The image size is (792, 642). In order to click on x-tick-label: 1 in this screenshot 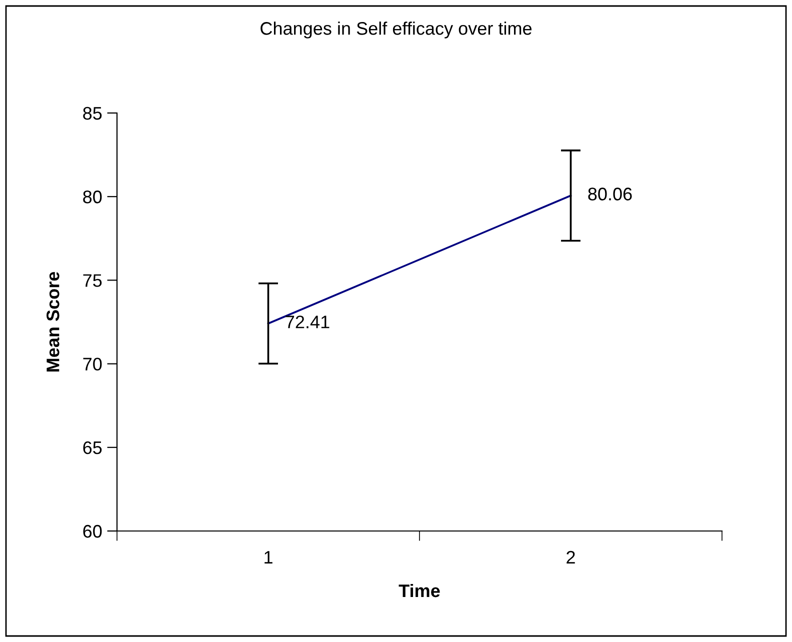, I will do `click(268, 557)`.